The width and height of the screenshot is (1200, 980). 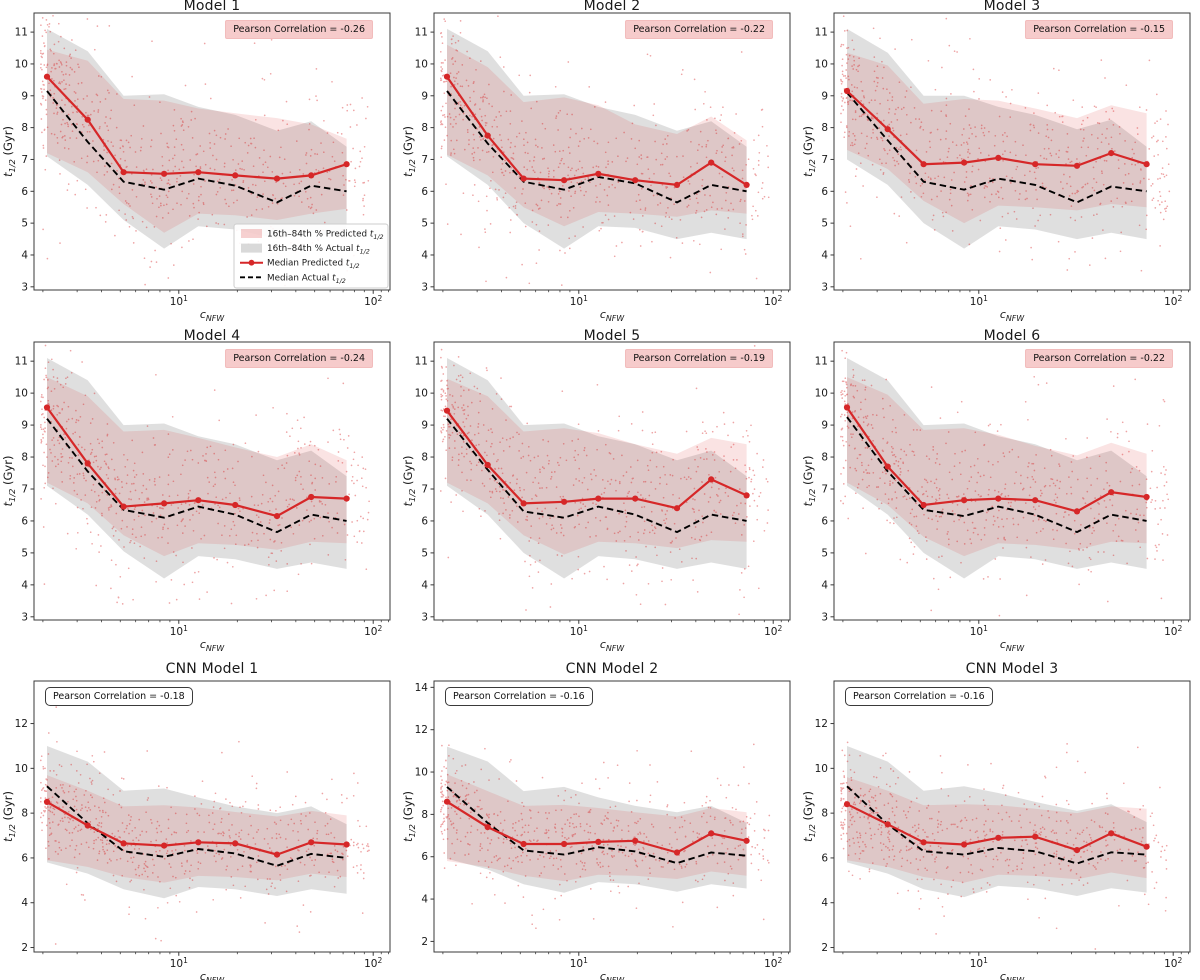 I want to click on y-axis-ticks: 2 4 6 8 10 12 14, so click(x=424, y=815).